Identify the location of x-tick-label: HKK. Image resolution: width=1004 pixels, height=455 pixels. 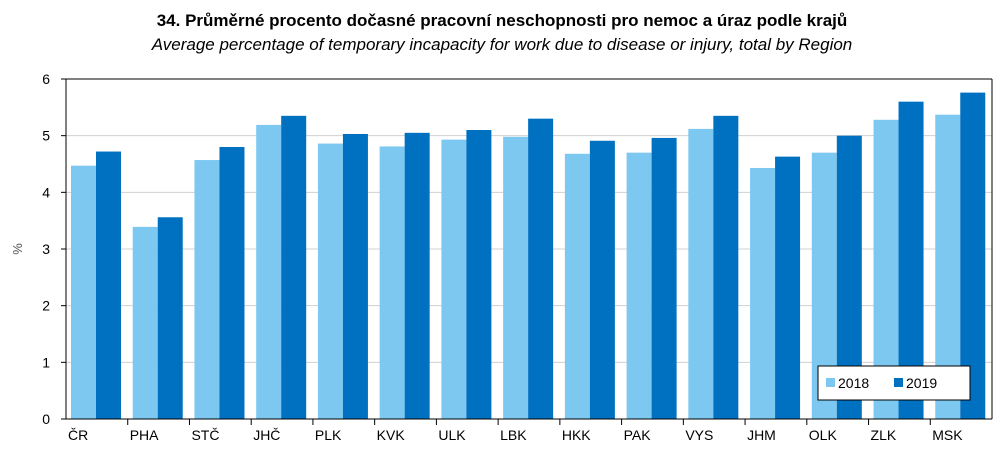
(576, 435).